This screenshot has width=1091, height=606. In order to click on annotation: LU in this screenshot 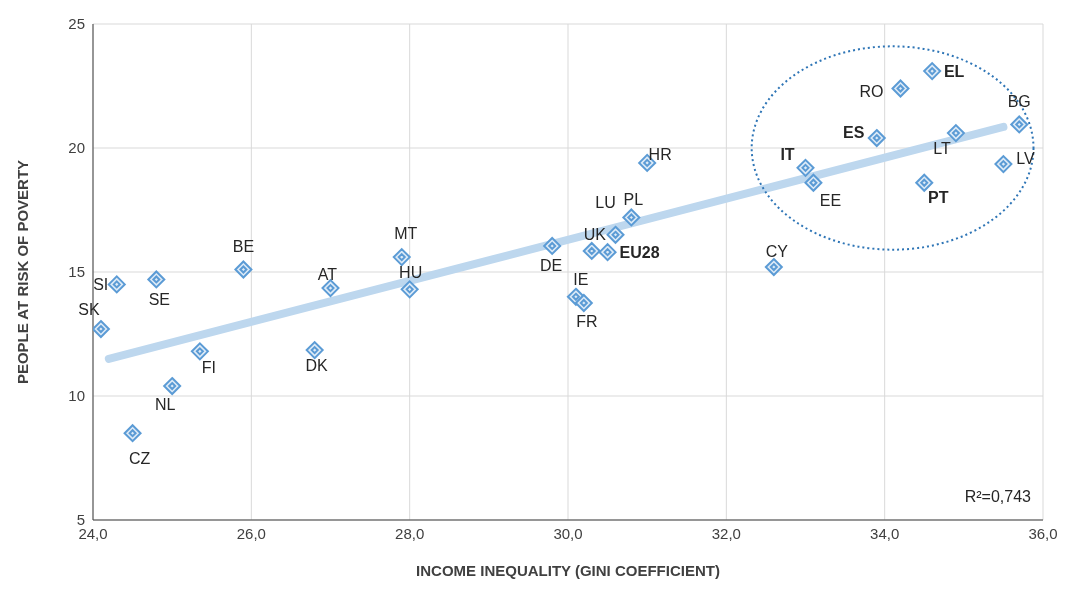, I will do `click(605, 203)`.